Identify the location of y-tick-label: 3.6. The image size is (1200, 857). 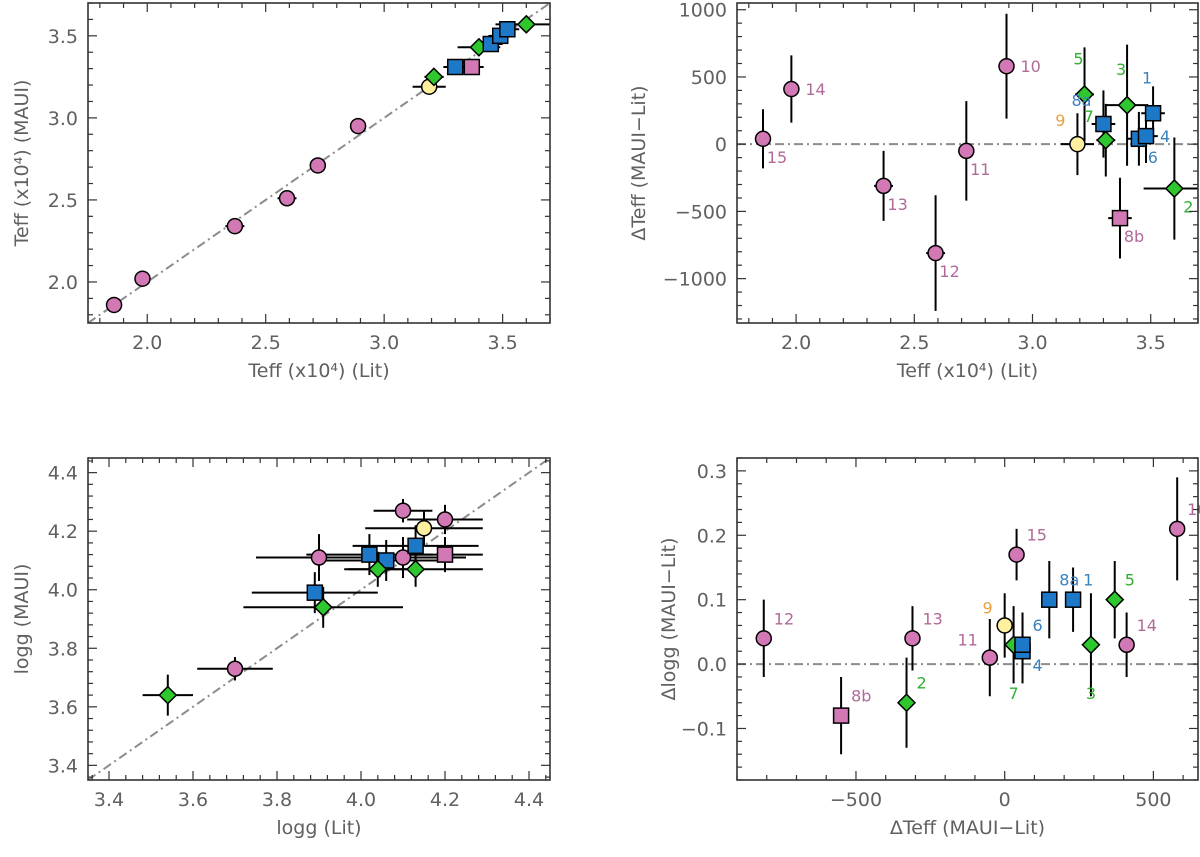
(63, 708).